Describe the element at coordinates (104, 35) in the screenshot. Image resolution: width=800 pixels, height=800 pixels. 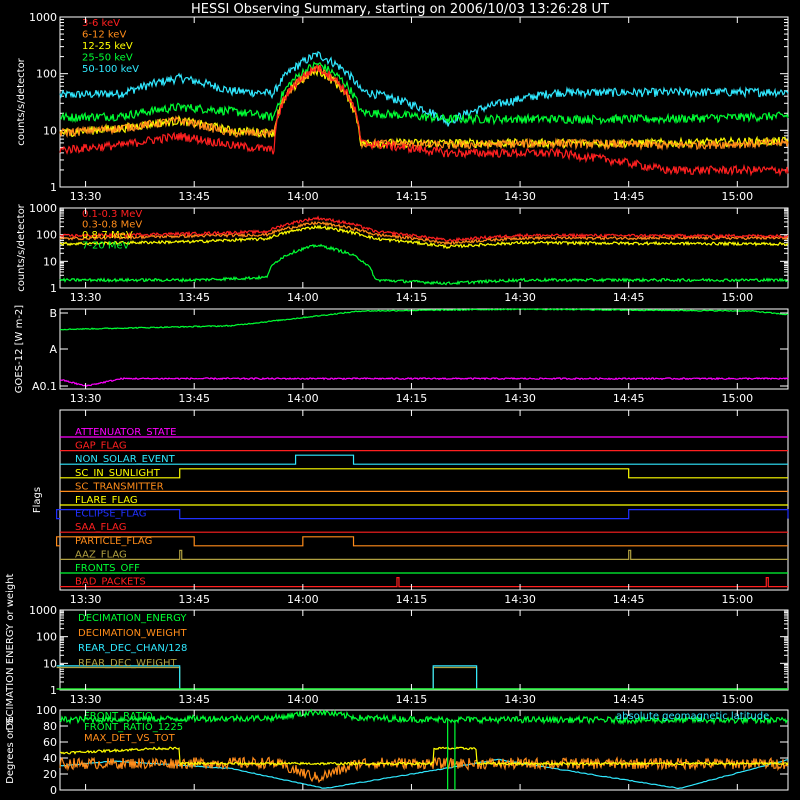
I see `legend-entry: 6-12 keV` at that location.